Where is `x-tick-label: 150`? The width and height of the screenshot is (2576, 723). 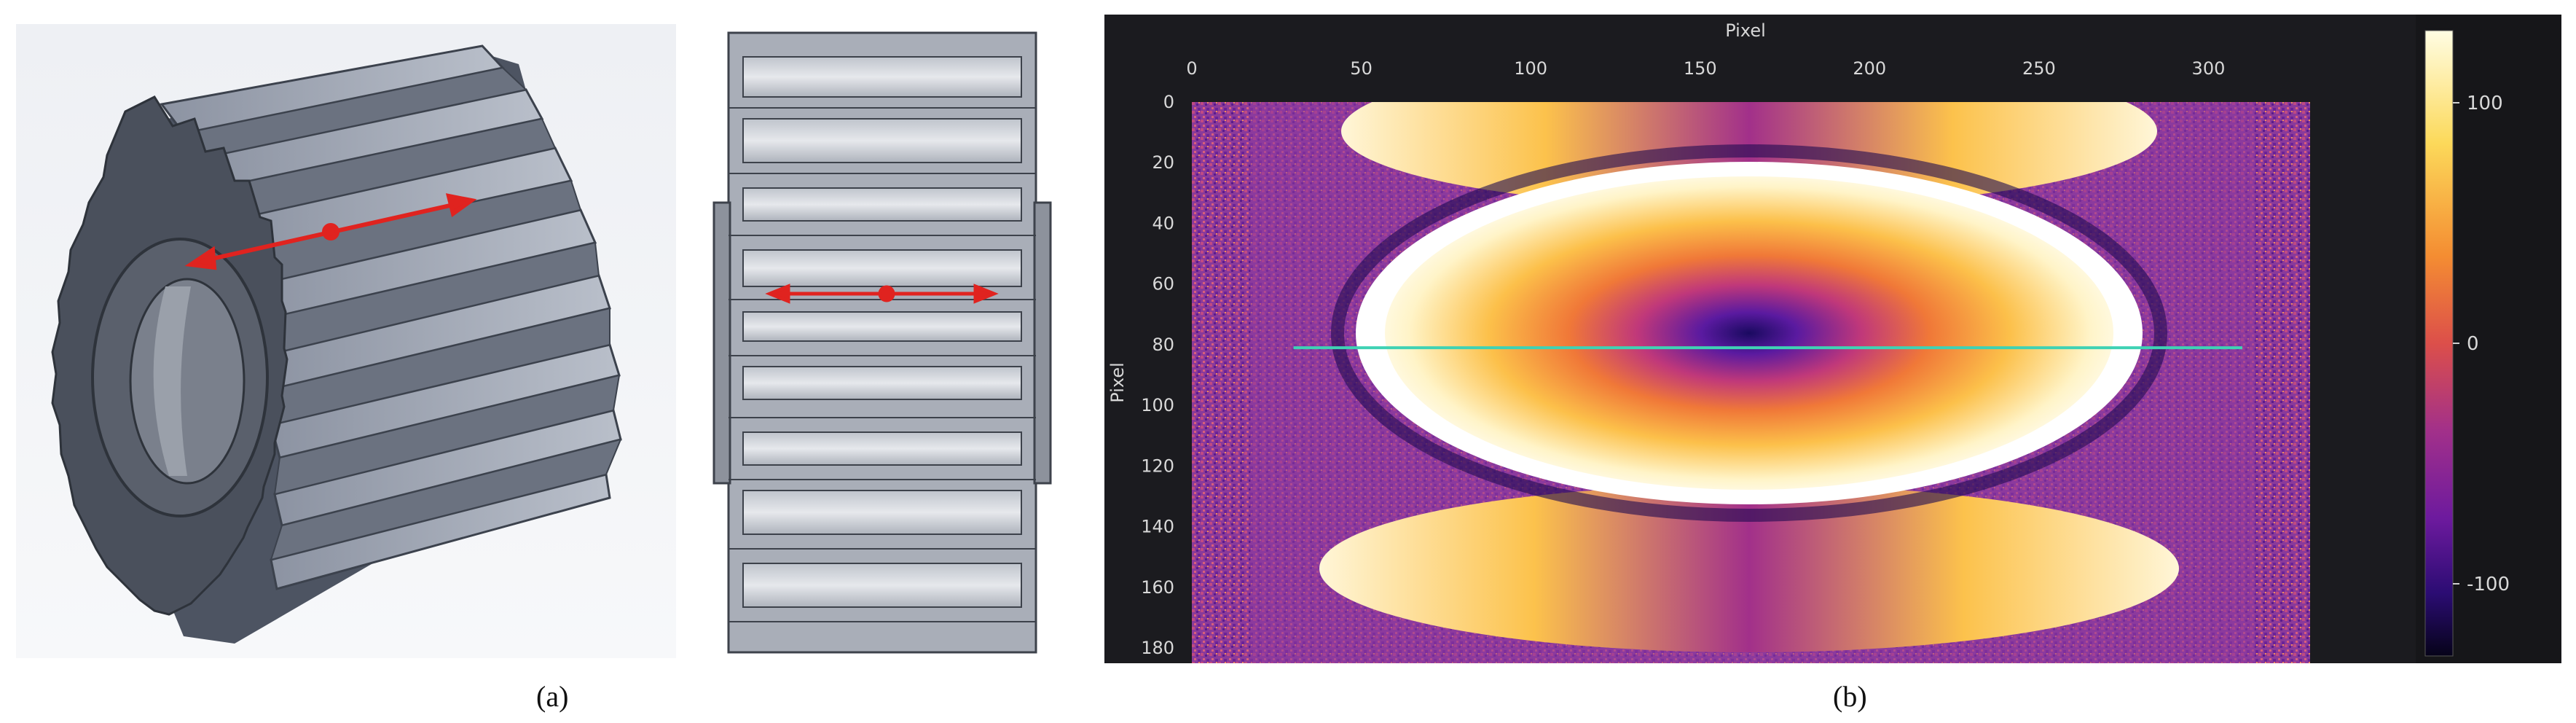 x-tick-label: 150 is located at coordinates (1700, 69).